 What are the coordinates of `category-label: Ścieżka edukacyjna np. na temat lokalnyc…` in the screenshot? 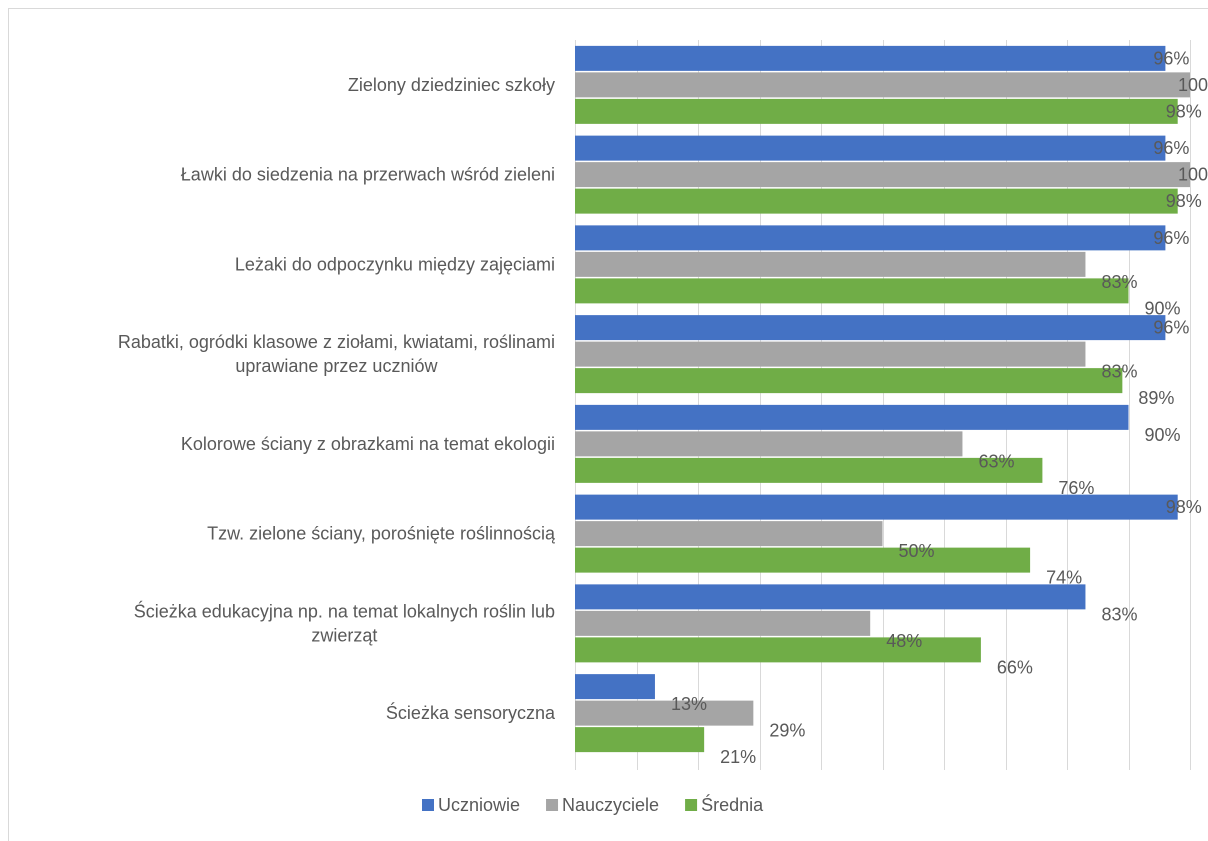 It's located at (344, 610).